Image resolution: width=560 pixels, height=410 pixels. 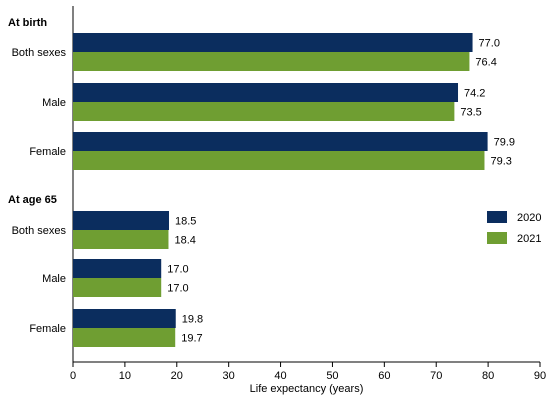 I want to click on data-label: 73.5, so click(x=470, y=113).